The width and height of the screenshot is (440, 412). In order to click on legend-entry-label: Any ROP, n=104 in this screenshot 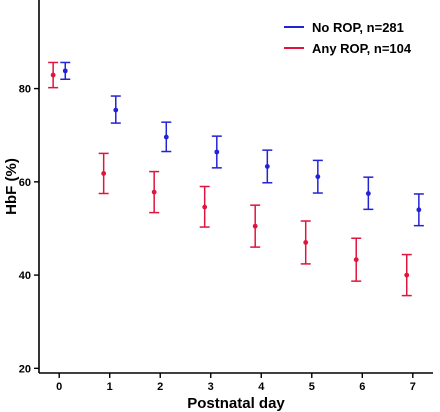, I will do `click(362, 48)`.